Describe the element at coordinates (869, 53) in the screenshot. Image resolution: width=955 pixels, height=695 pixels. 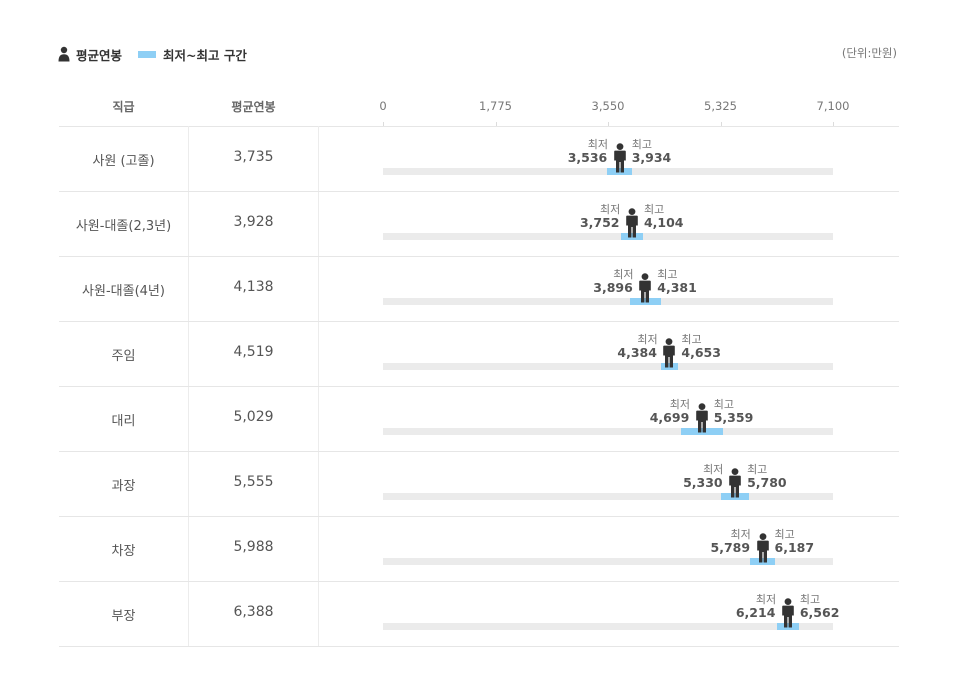
I see `unit-label: (단위:만원)` at that location.